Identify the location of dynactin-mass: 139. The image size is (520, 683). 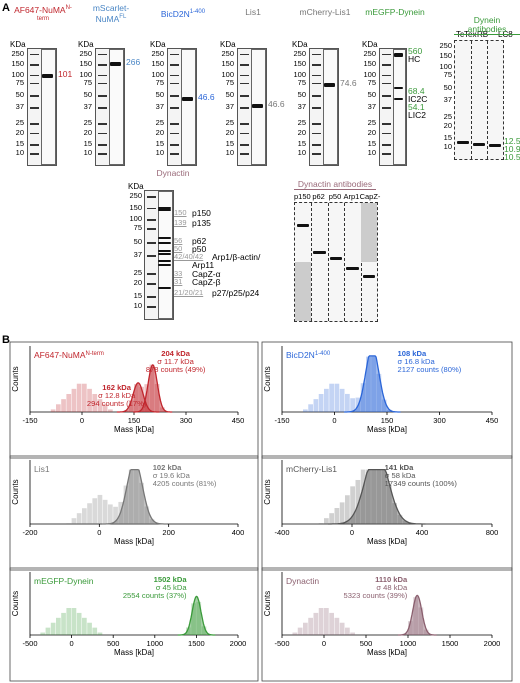
(180, 222).